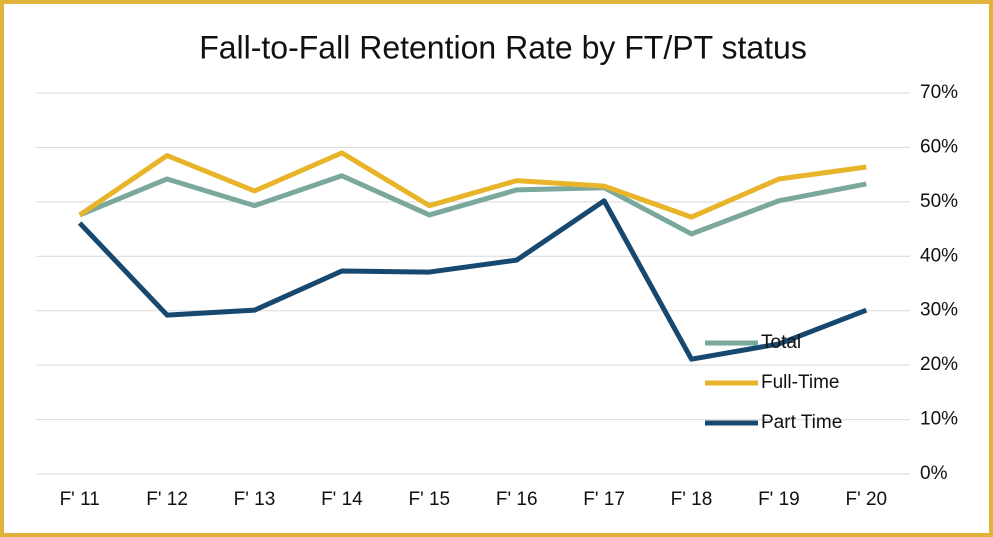  What do you see at coordinates (939, 146) in the screenshot?
I see `y-tick-label: 60%` at bounding box center [939, 146].